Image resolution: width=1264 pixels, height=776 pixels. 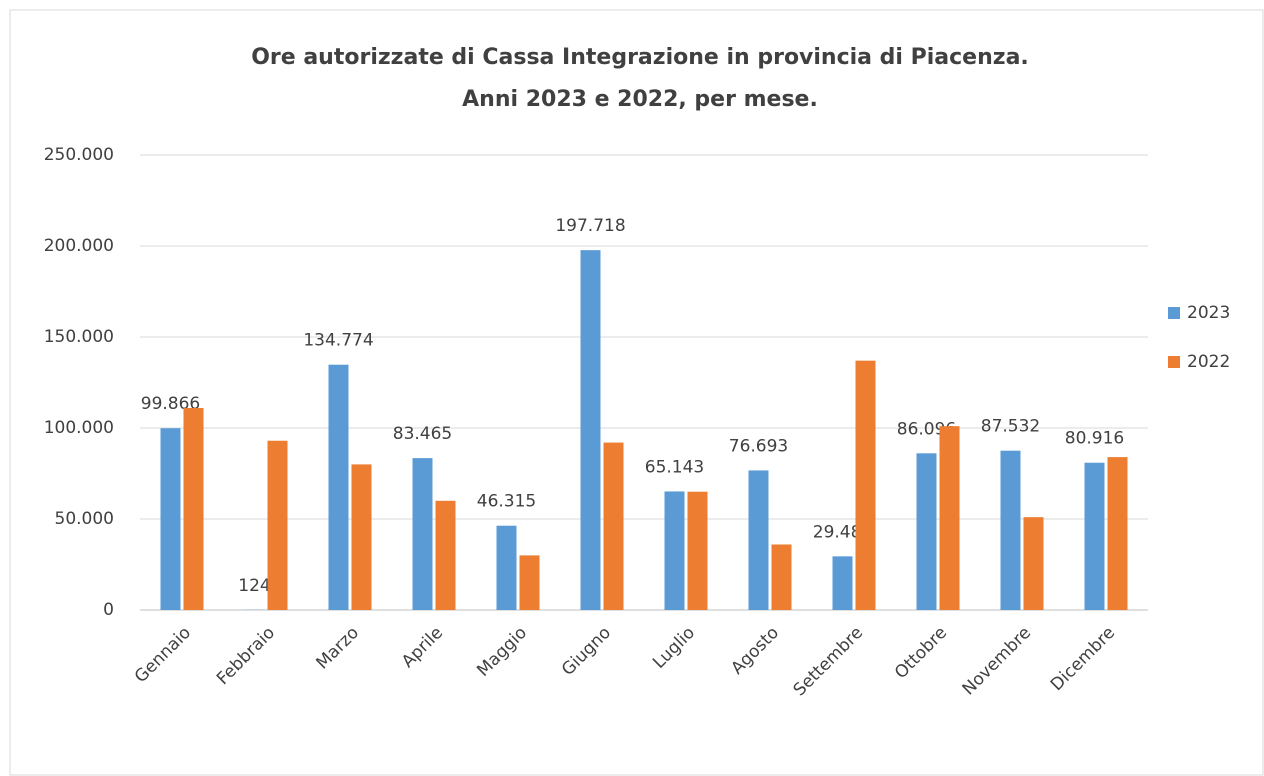 I want to click on data-label: 197.718, so click(x=590, y=226).